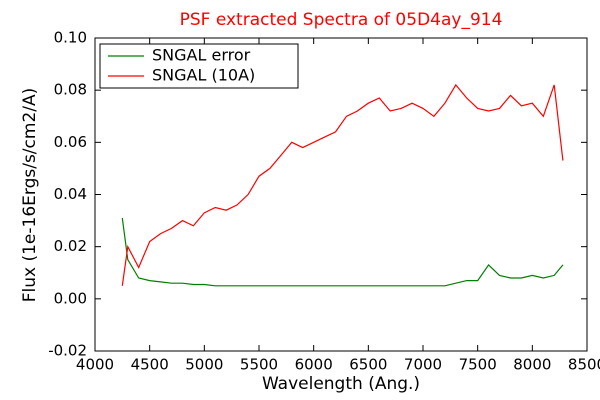 This screenshot has width=600, height=400. What do you see at coordinates (203, 75) in the screenshot?
I see `legend-label: SNGAL (10A)` at bounding box center [203, 75].